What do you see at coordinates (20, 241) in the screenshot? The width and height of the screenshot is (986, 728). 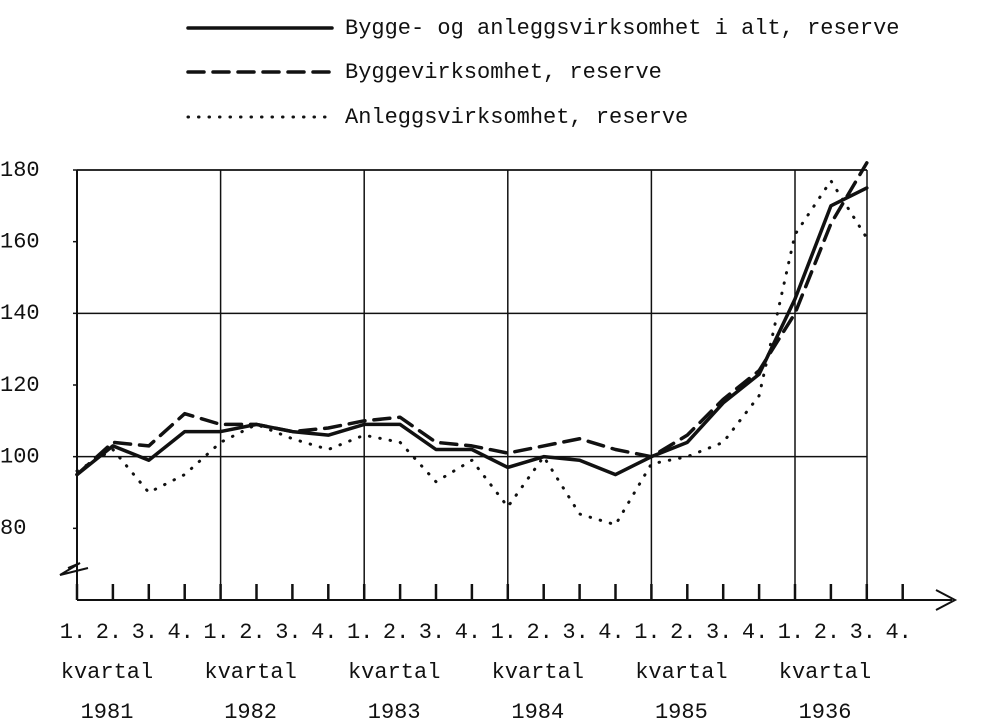 I see `y-tick-label: 160` at bounding box center [20, 241].